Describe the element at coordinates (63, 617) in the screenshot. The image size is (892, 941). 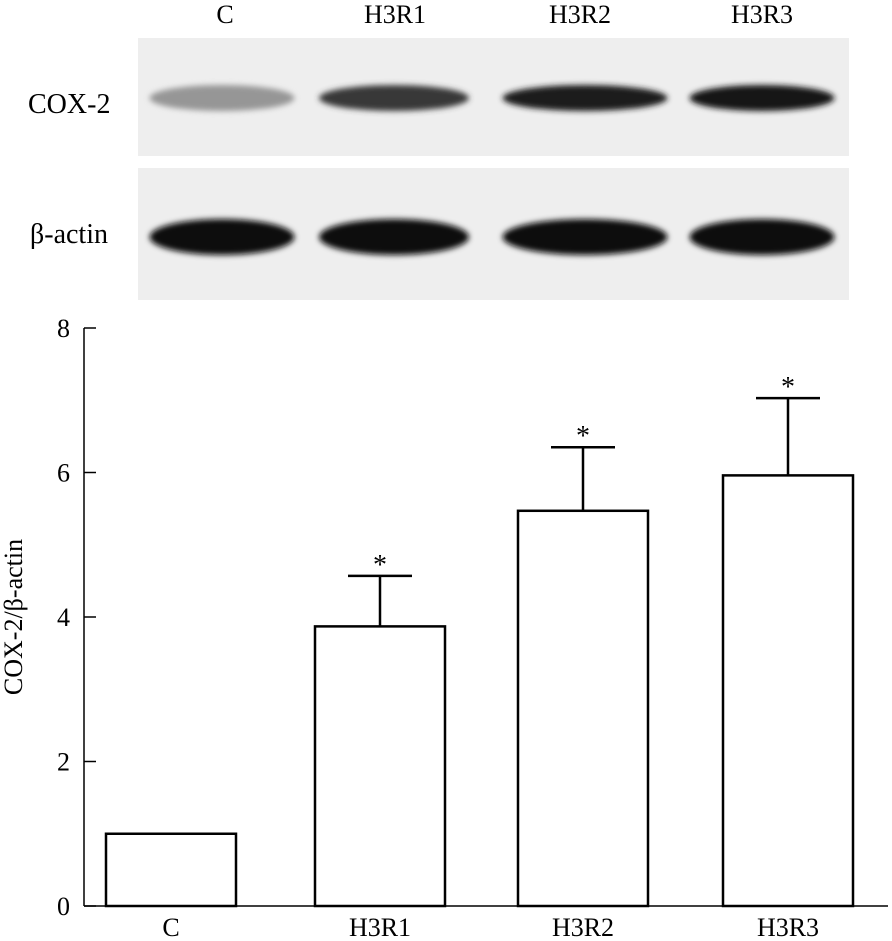
I see `y-tick-label: 4` at that location.